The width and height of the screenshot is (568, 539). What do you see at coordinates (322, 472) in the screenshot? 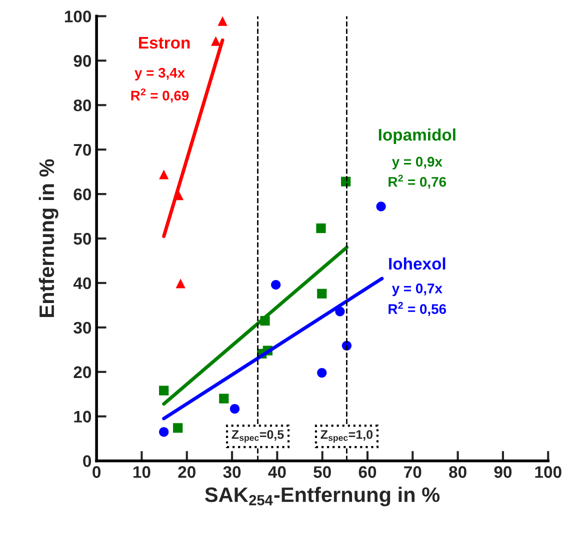
I see `x-tick-label: 50` at bounding box center [322, 472].